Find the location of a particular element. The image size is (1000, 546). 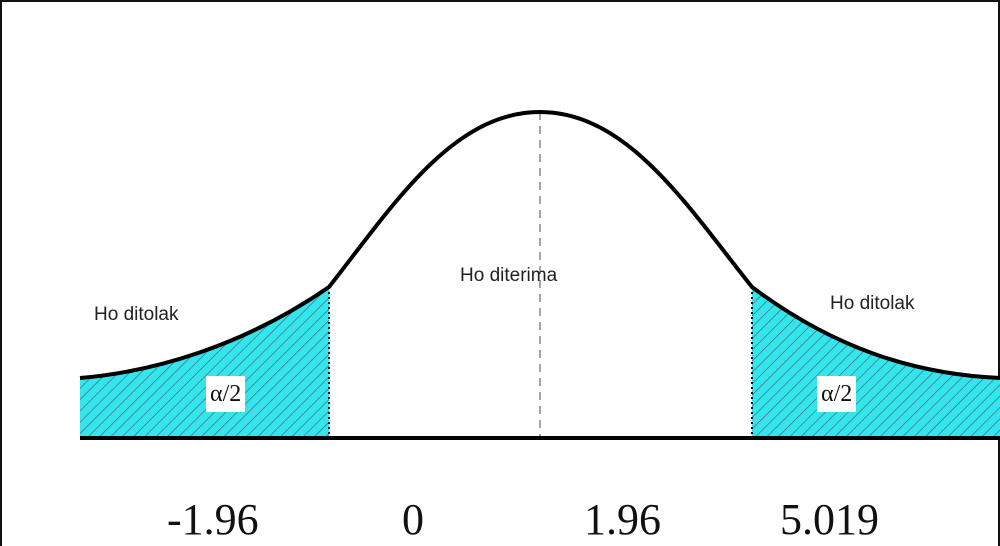

center-value: 0 is located at coordinates (413, 519).